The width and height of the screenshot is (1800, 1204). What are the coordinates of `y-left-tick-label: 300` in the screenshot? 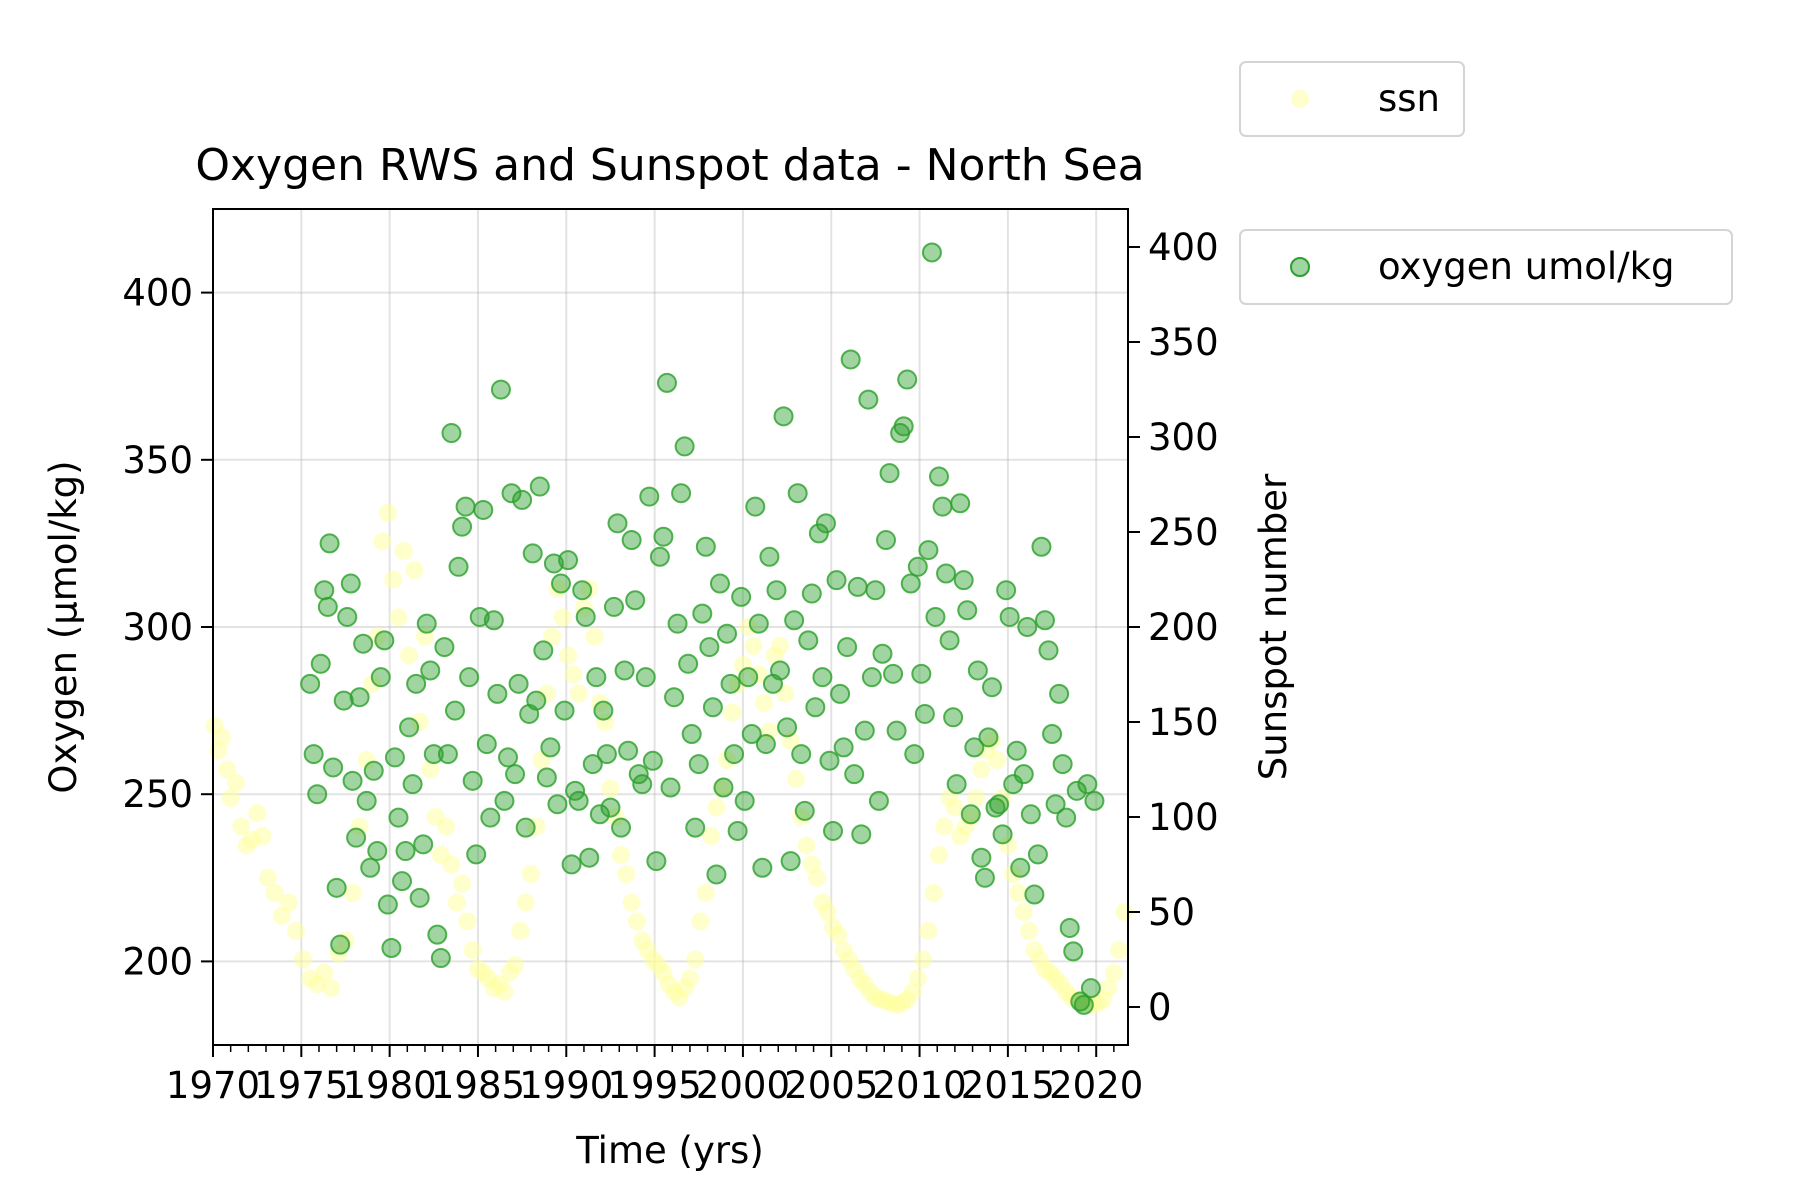 It's located at (157, 627).